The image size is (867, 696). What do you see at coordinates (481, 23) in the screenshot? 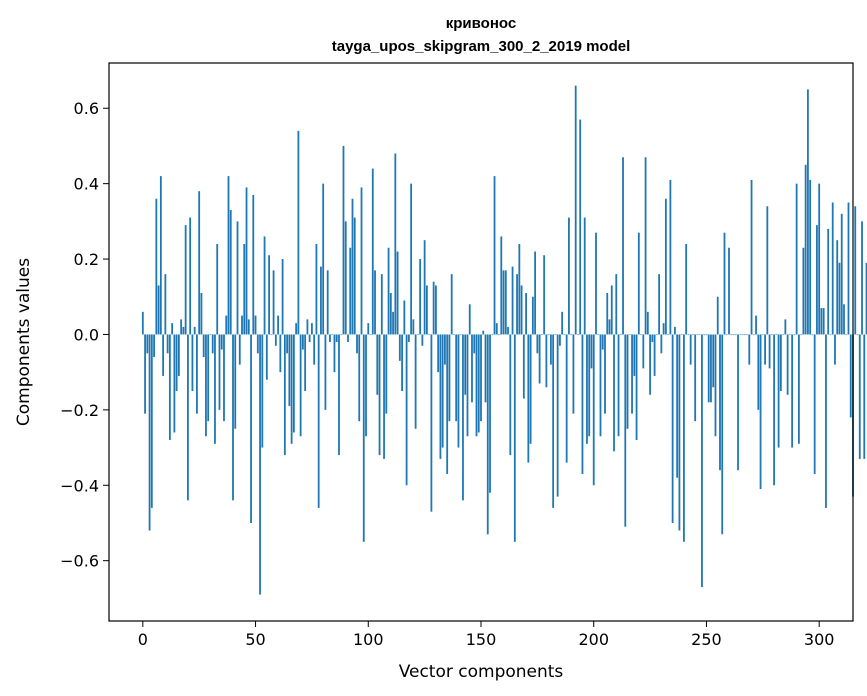
I see `chart-title: кривонос` at bounding box center [481, 23].